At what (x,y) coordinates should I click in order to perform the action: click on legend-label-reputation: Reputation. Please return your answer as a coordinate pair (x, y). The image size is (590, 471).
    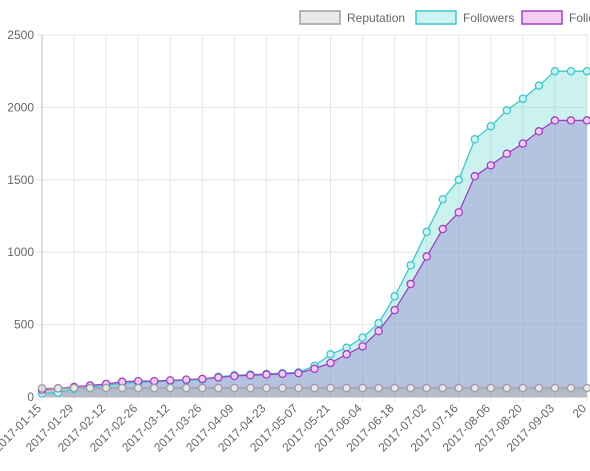
    Looking at the image, I should click on (376, 18).